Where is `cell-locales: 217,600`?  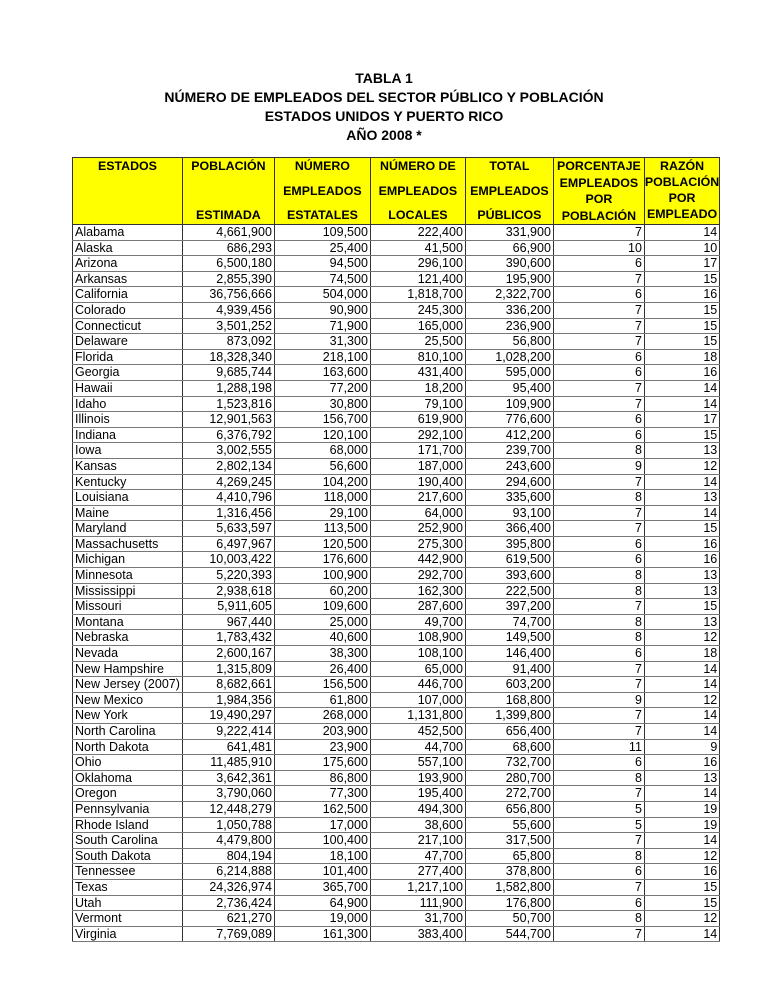
cell-locales: 217,600 is located at coordinates (417, 497).